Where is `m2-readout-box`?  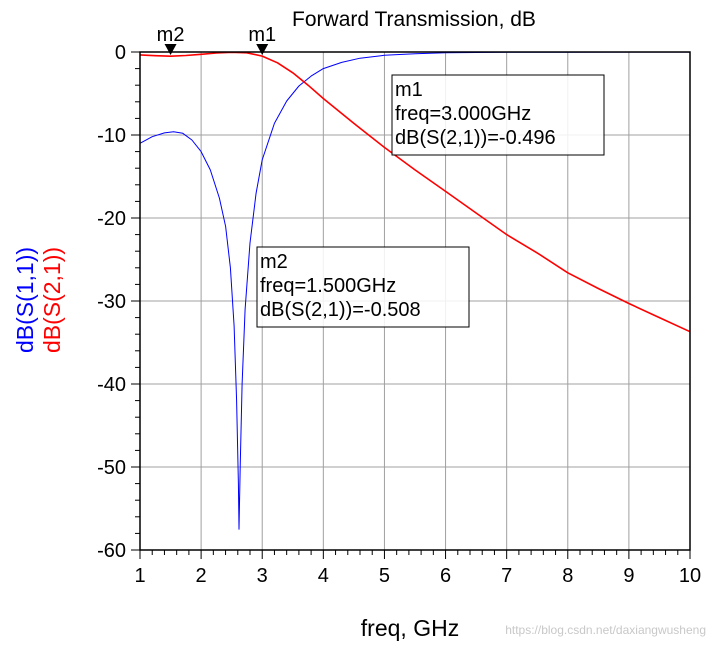 m2-readout-box is located at coordinates (363, 287).